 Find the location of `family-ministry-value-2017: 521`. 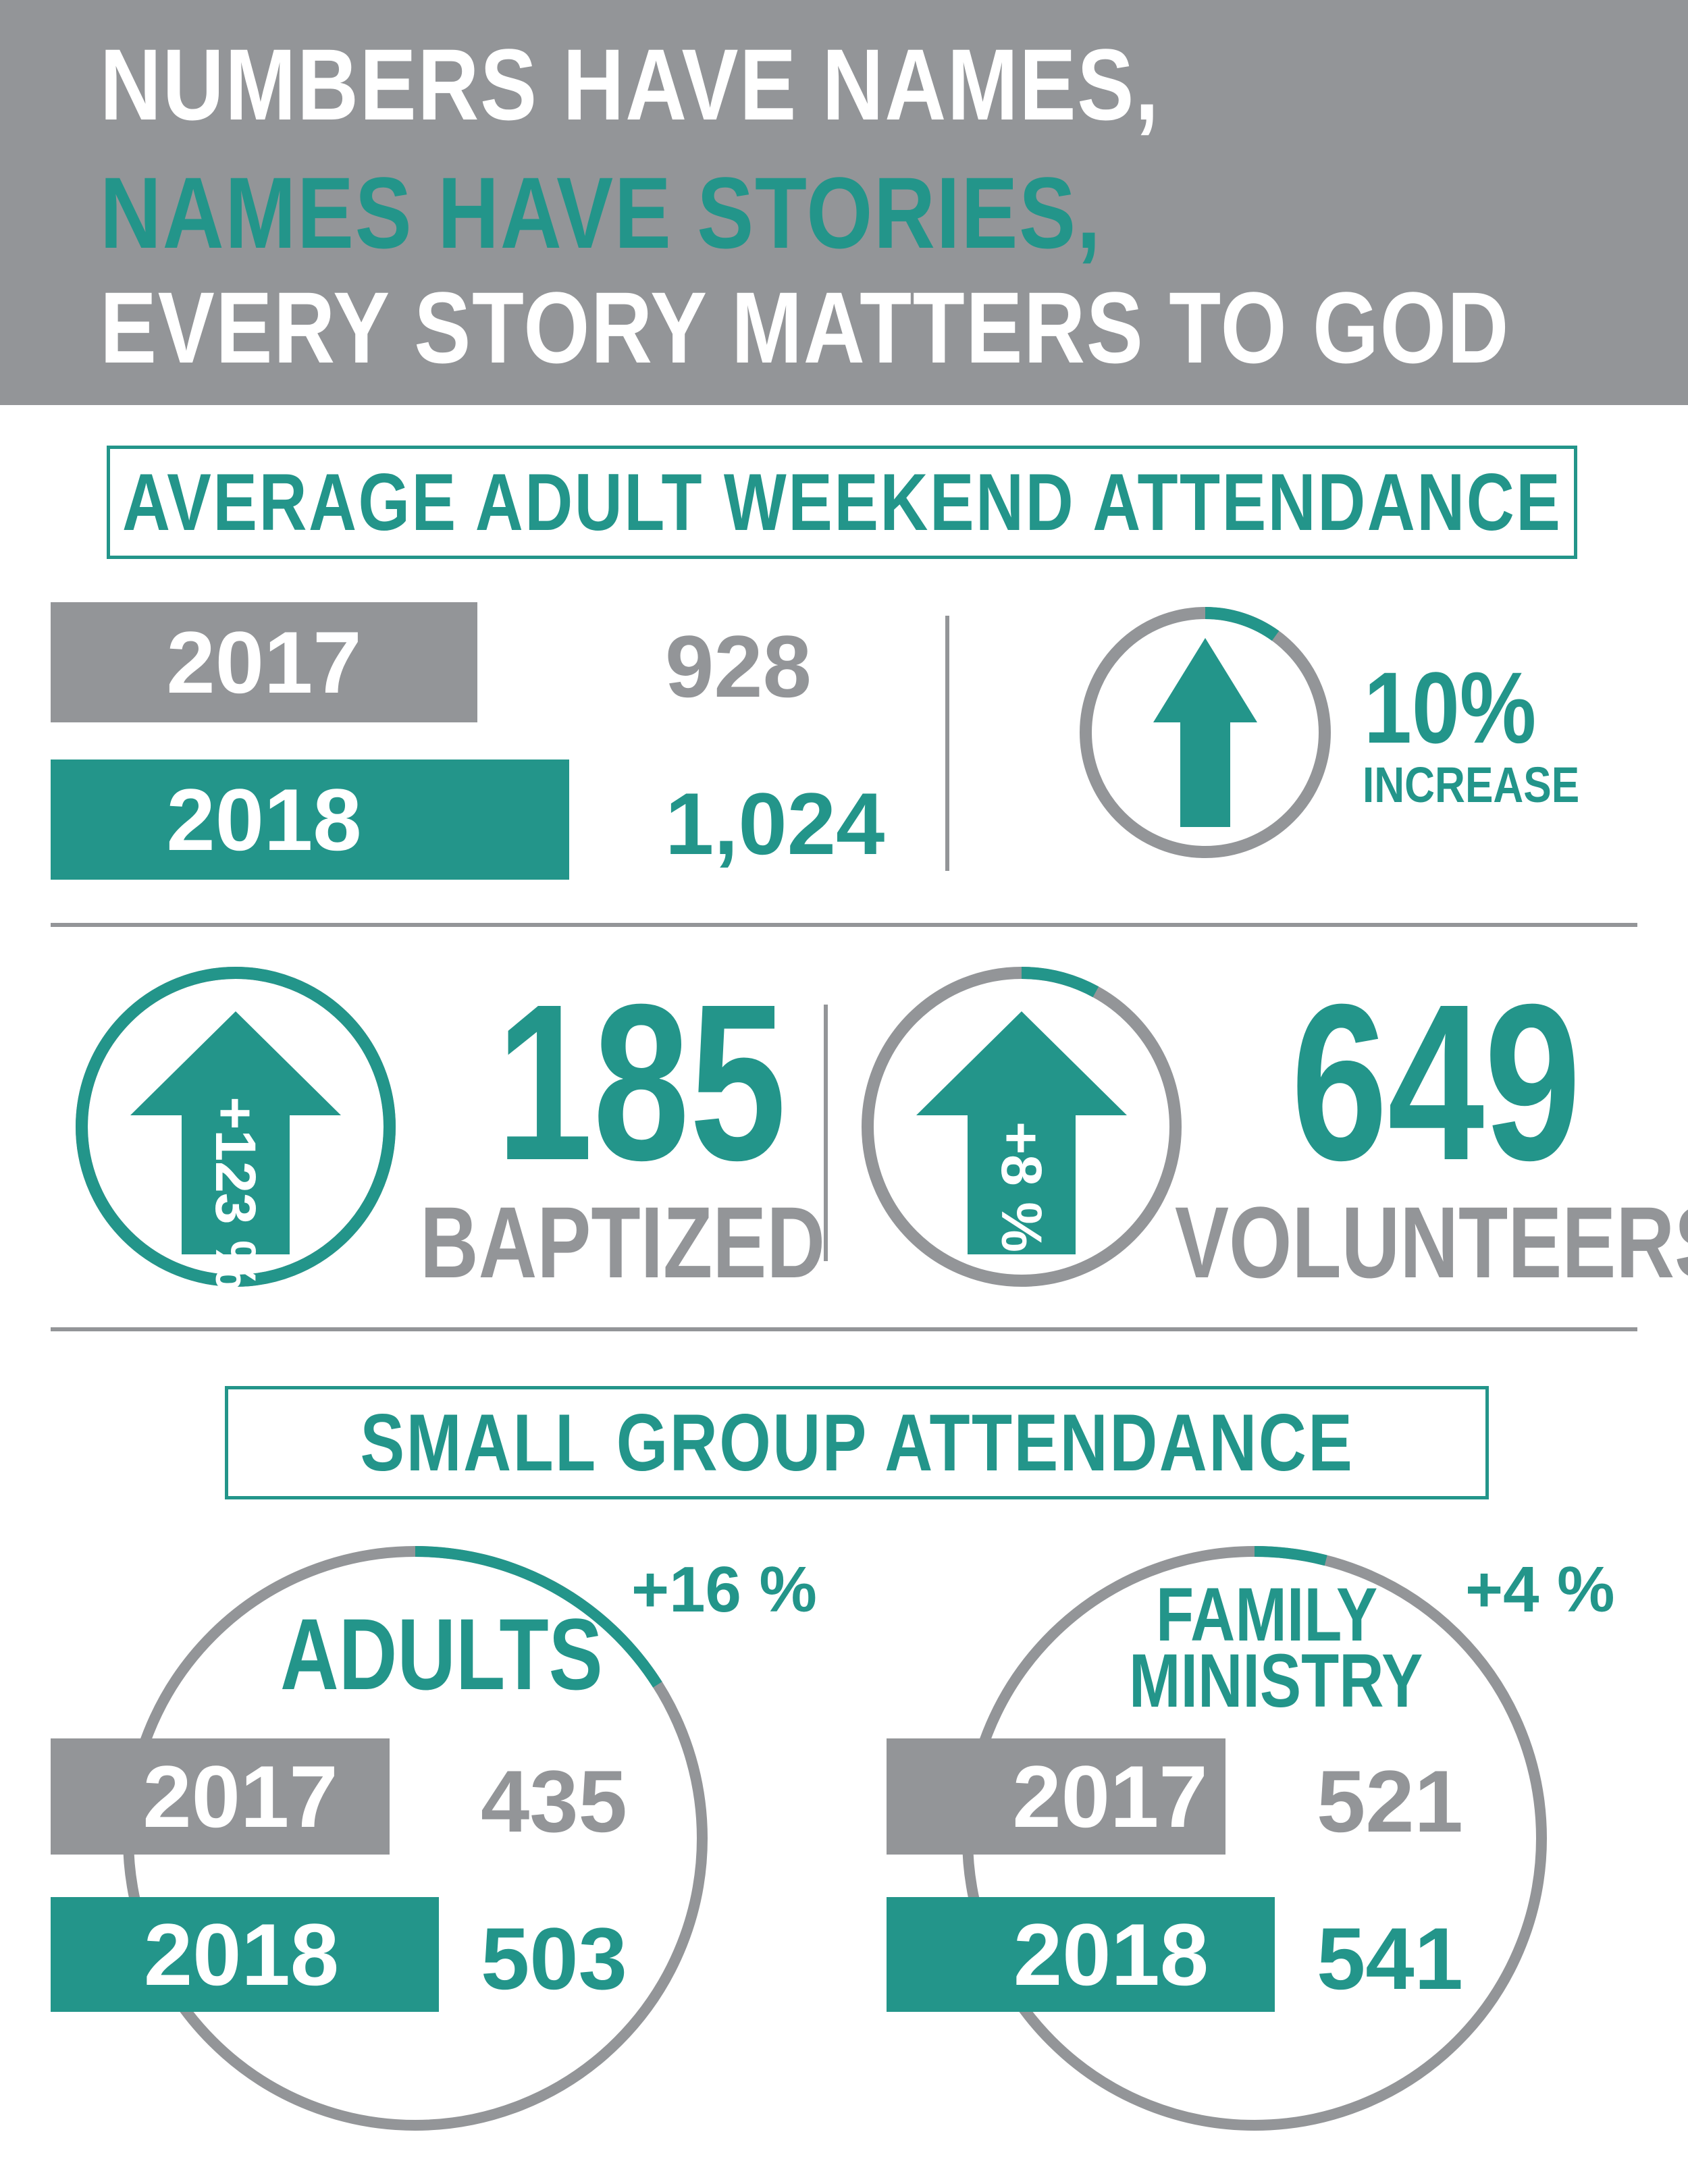

family-ministry-value-2017: 521 is located at coordinates (1390, 1801).